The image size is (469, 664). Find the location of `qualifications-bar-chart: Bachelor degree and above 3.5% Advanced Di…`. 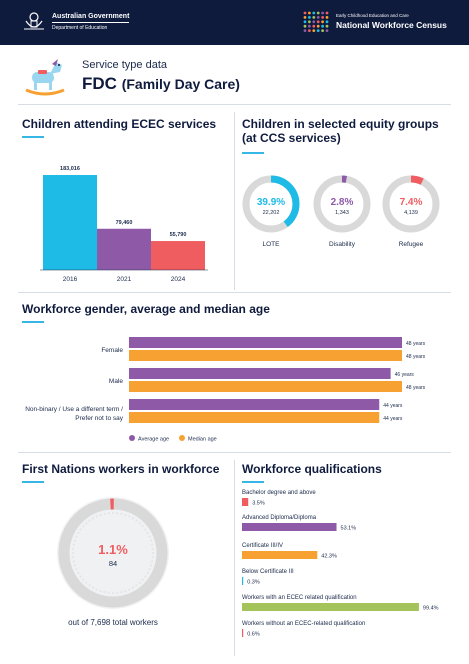

qualifications-bar-chart: Bachelor degree and above 3.5% Advanced Di… is located at coordinates (340, 564).